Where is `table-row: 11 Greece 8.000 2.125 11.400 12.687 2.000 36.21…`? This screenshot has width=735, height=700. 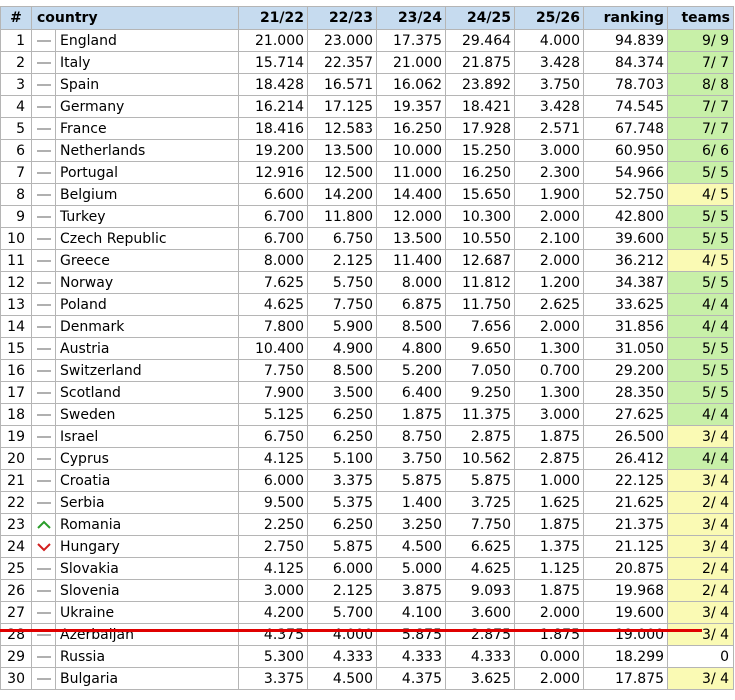 table-row: 11 Greece 8.000 2.125 11.400 12.687 2.000 36.21… is located at coordinates (367, 260).